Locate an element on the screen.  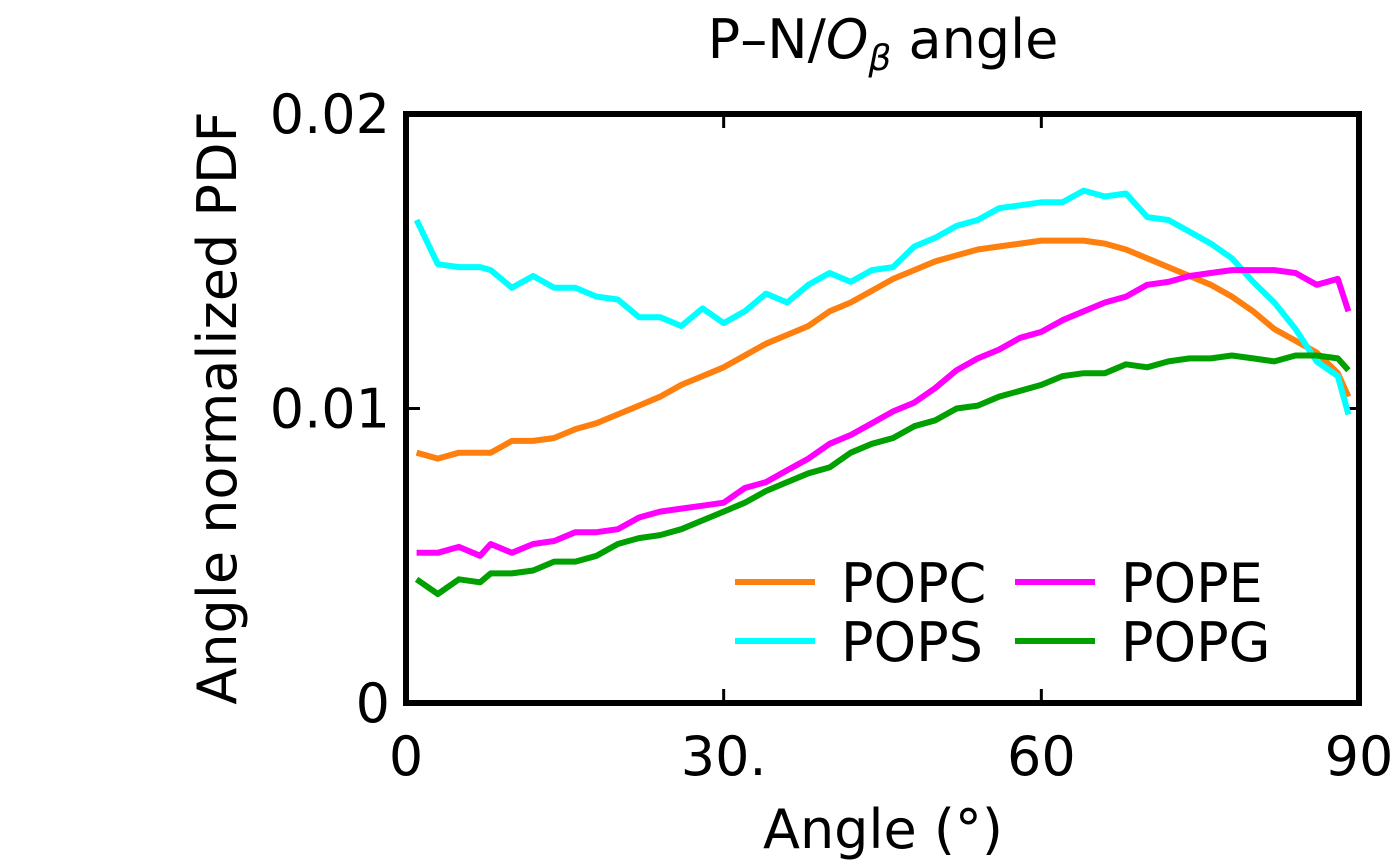
y-axis-label: Angle normalized PDF is located at coordinates (217, 407).